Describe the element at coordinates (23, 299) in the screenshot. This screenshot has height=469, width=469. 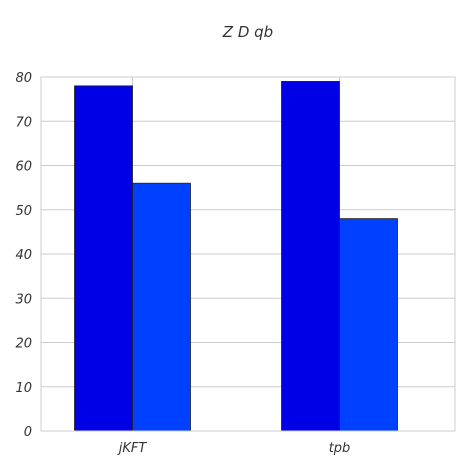
I see `y-tick-label: 30` at that location.